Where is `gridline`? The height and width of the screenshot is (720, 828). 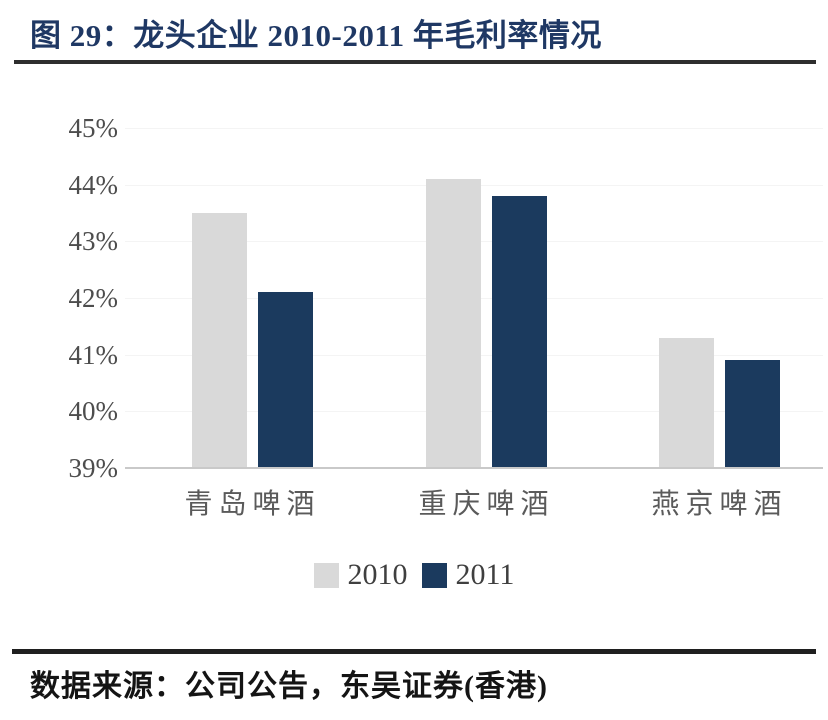 gridline is located at coordinates (474, 128).